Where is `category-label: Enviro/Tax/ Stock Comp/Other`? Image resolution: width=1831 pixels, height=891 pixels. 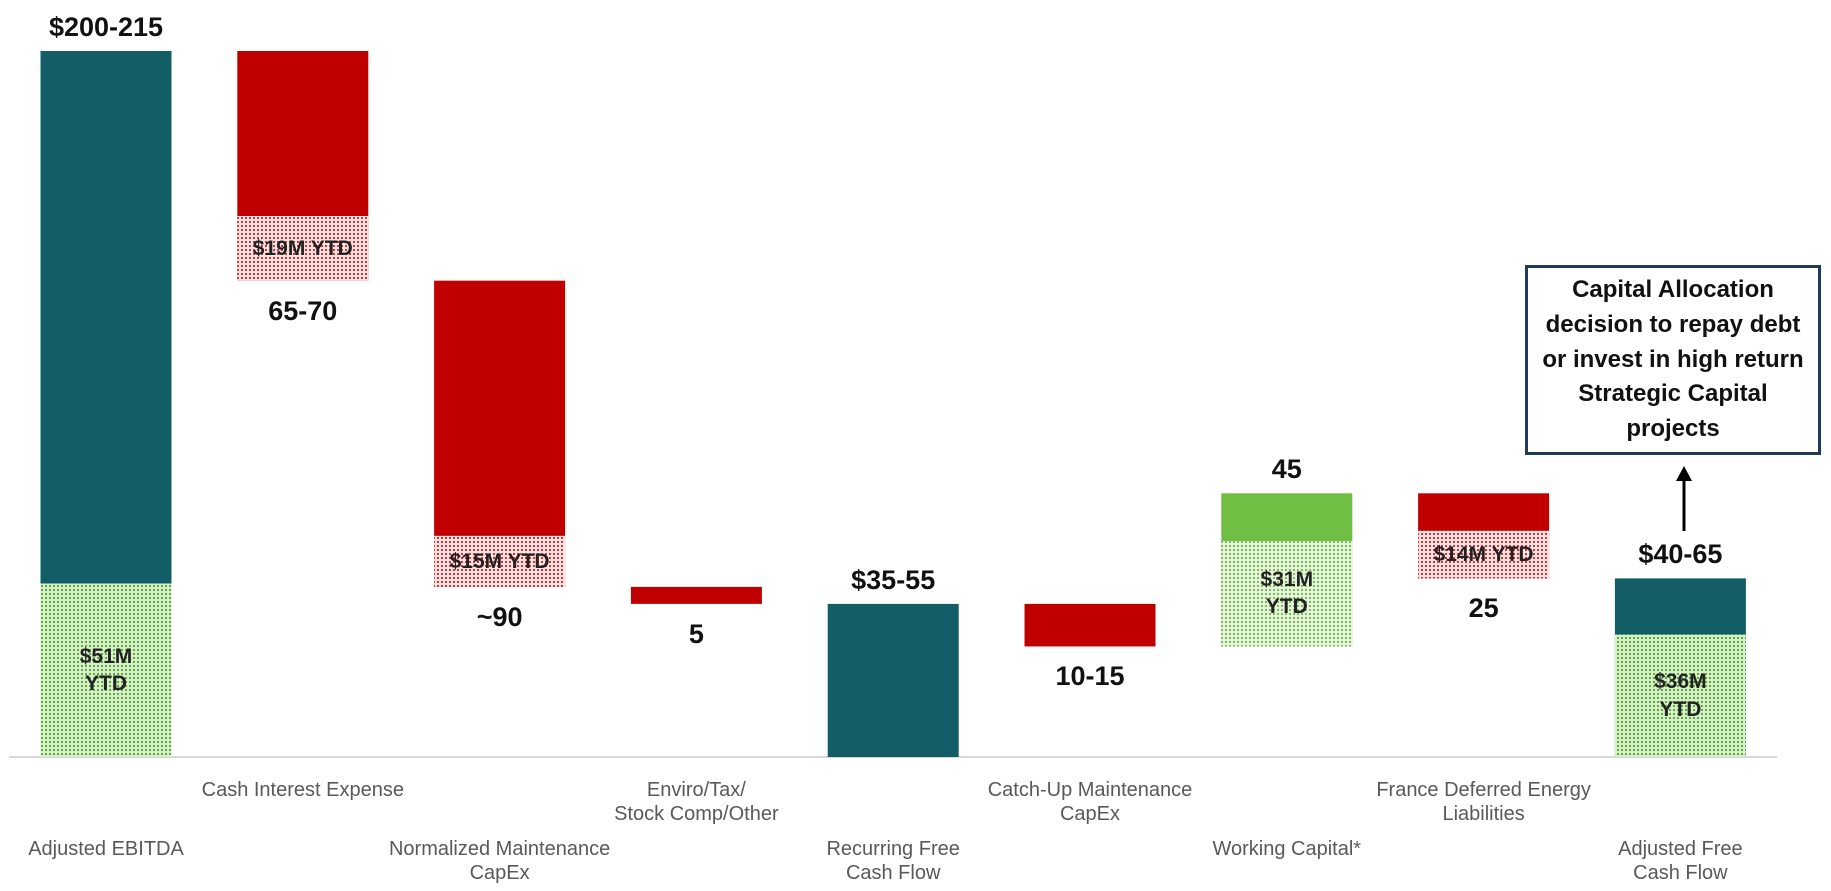
category-label: Enviro/Tax/ Stock Comp/Other is located at coordinates (696, 802).